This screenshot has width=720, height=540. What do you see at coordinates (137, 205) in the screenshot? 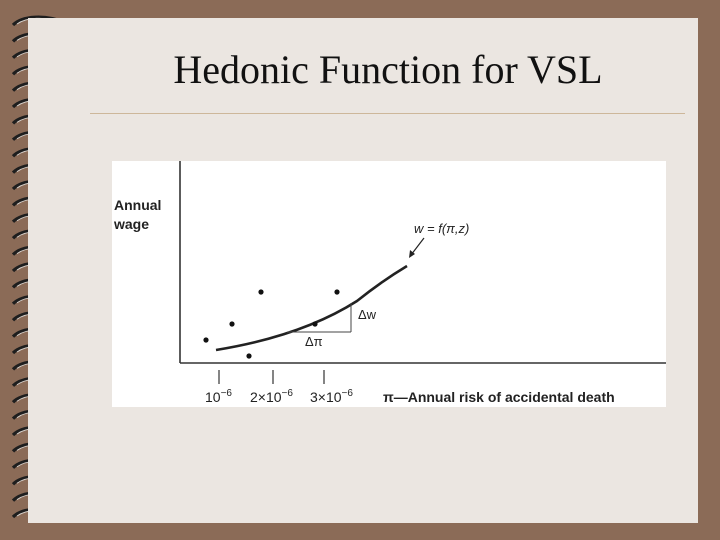
I see `y-axis-label-line1: Annual` at bounding box center [137, 205].